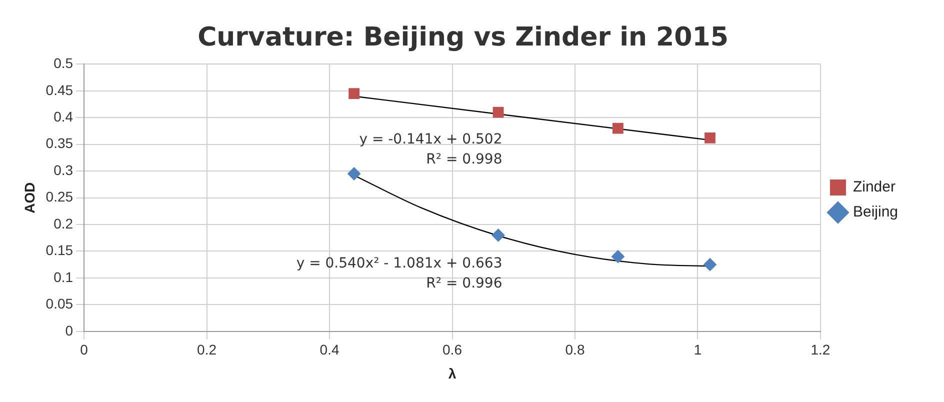 The image size is (944, 402). Describe the element at coordinates (60, 90) in the screenshot. I see `y-tick-label: 0.45` at that location.